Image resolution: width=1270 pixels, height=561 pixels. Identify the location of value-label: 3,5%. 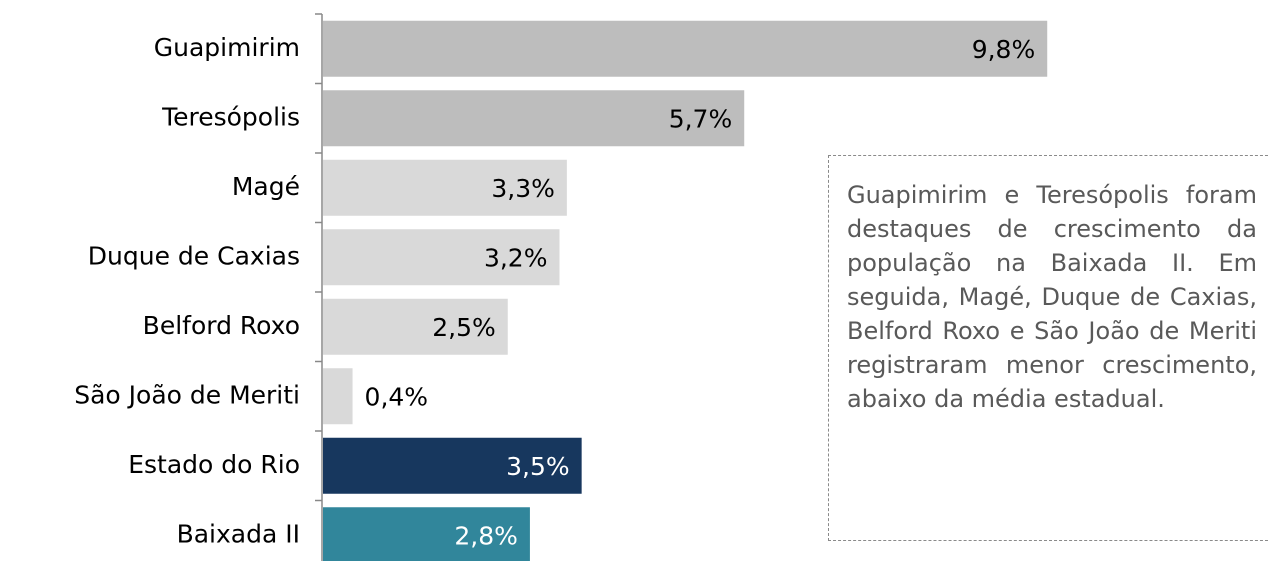
(538, 466).